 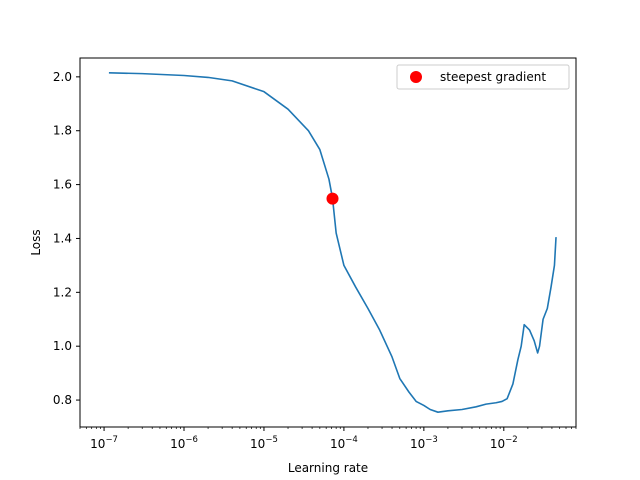 What do you see at coordinates (104, 443) in the screenshot?
I see `x-tick-label: 10⁻⁷` at bounding box center [104, 443].